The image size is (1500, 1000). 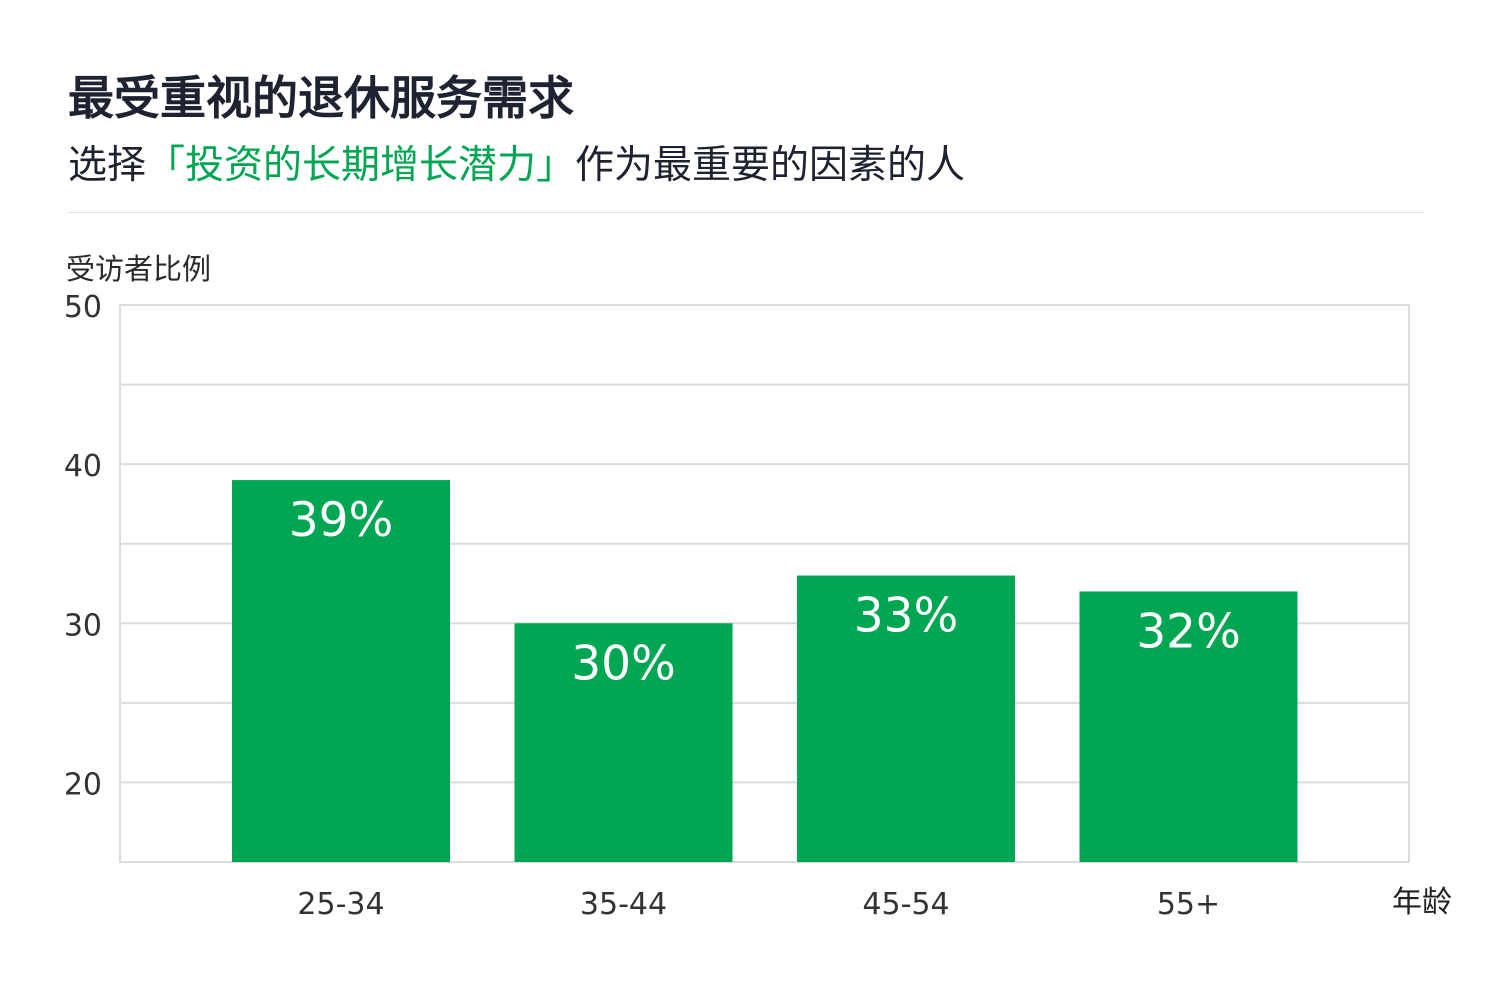 What do you see at coordinates (623, 663) in the screenshot?
I see `bar-value-label: 30%` at bounding box center [623, 663].